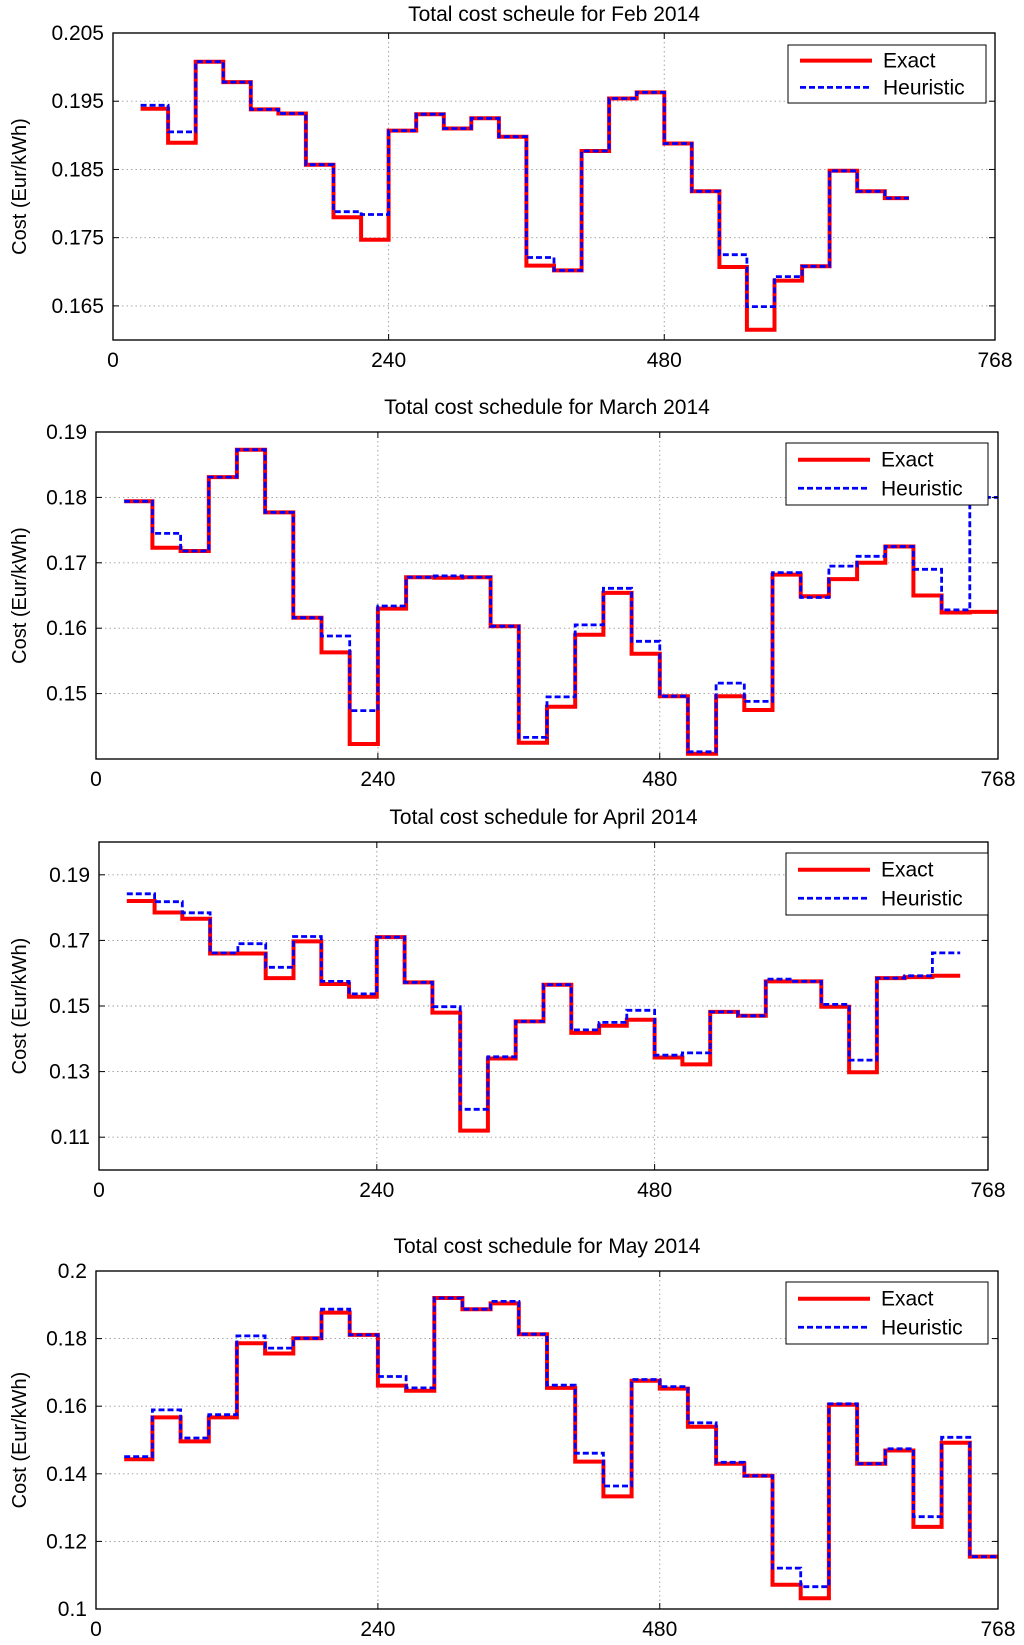 The image size is (1024, 1645). What do you see at coordinates (72, 1271) in the screenshot?
I see `y-tick-label: 0.2` at bounding box center [72, 1271].